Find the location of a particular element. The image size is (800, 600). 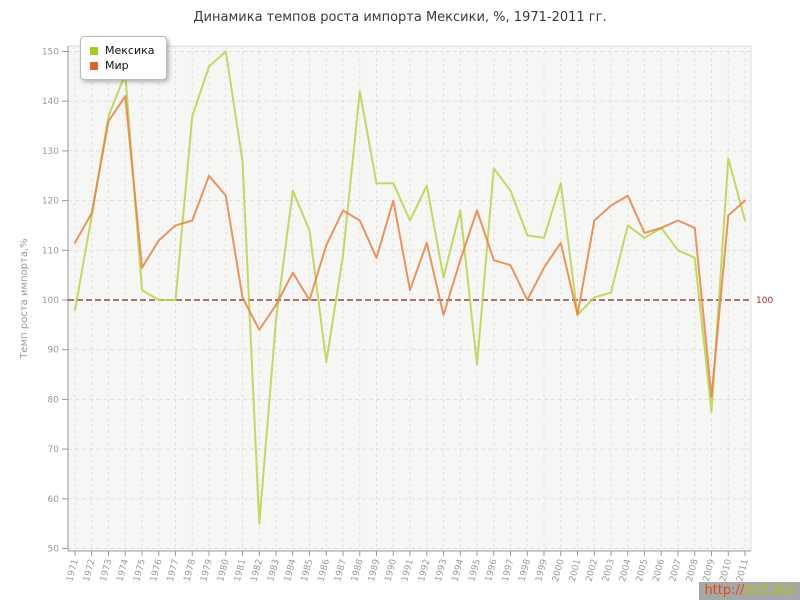

y-tick-label: 70 is located at coordinates (54, 450).